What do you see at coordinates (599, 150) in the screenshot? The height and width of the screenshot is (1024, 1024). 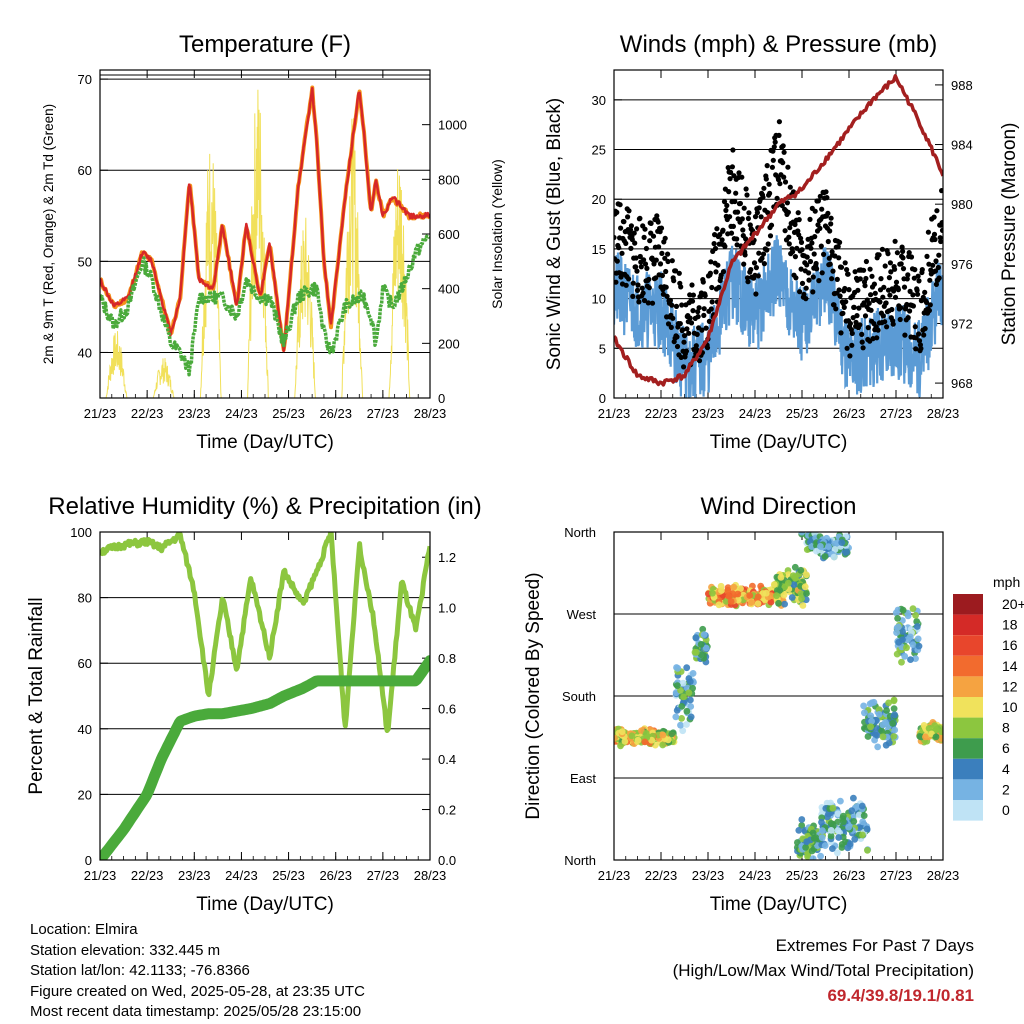 I see `y-tick-label: 25` at bounding box center [599, 150].